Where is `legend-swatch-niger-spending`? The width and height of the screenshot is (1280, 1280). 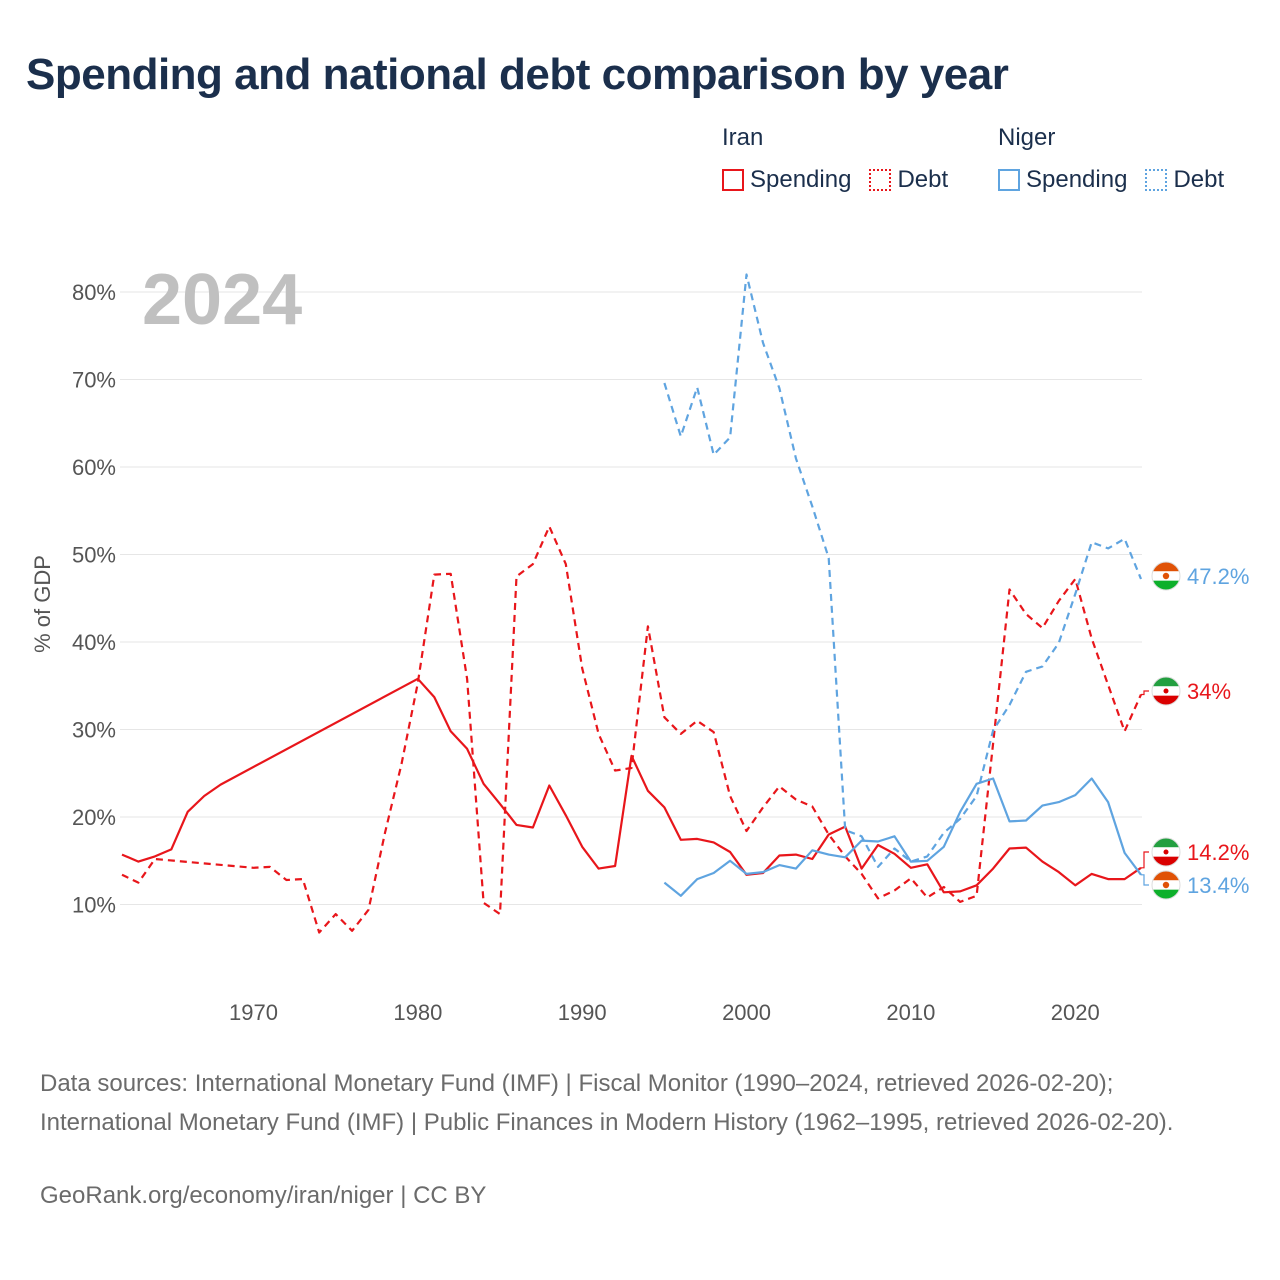
legend-swatch-niger-spending is located at coordinates (1009, 180).